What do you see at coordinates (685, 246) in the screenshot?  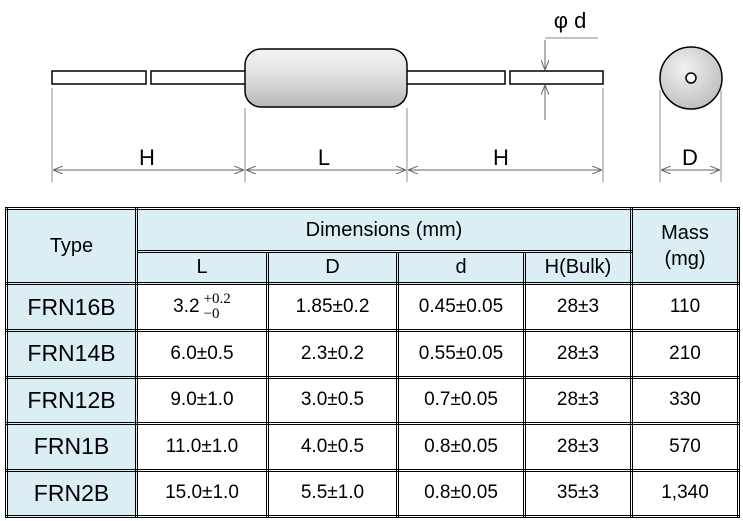 I see `header-cell: Mass (mg)` at bounding box center [685, 246].